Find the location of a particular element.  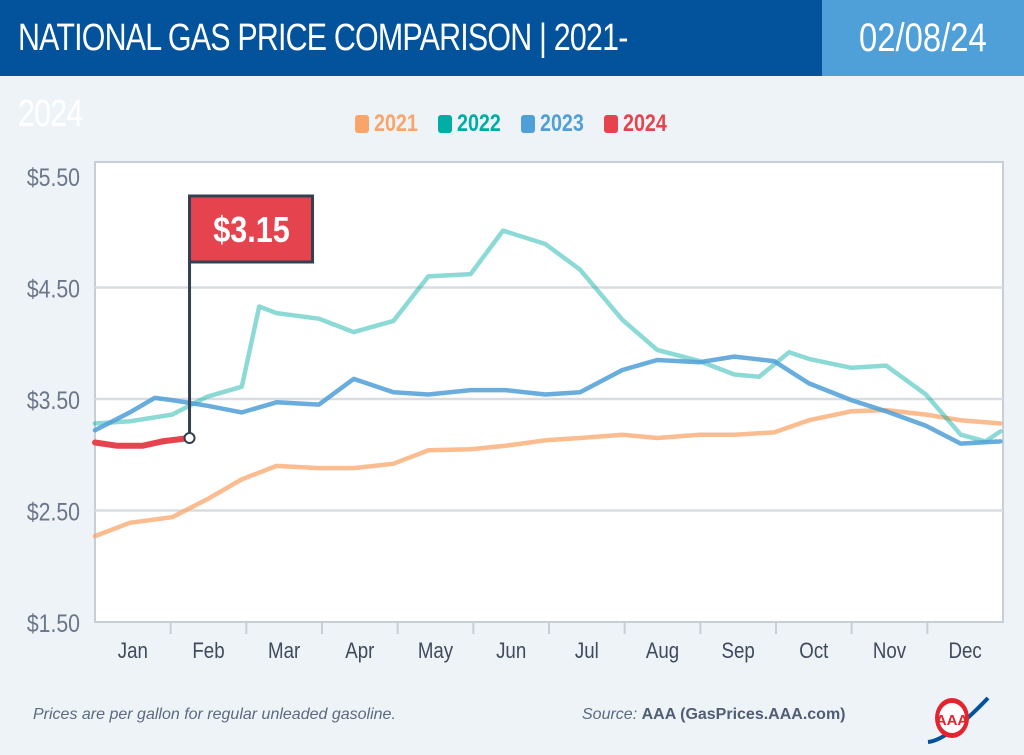

legend-item-2021: 2021 is located at coordinates (387, 124).